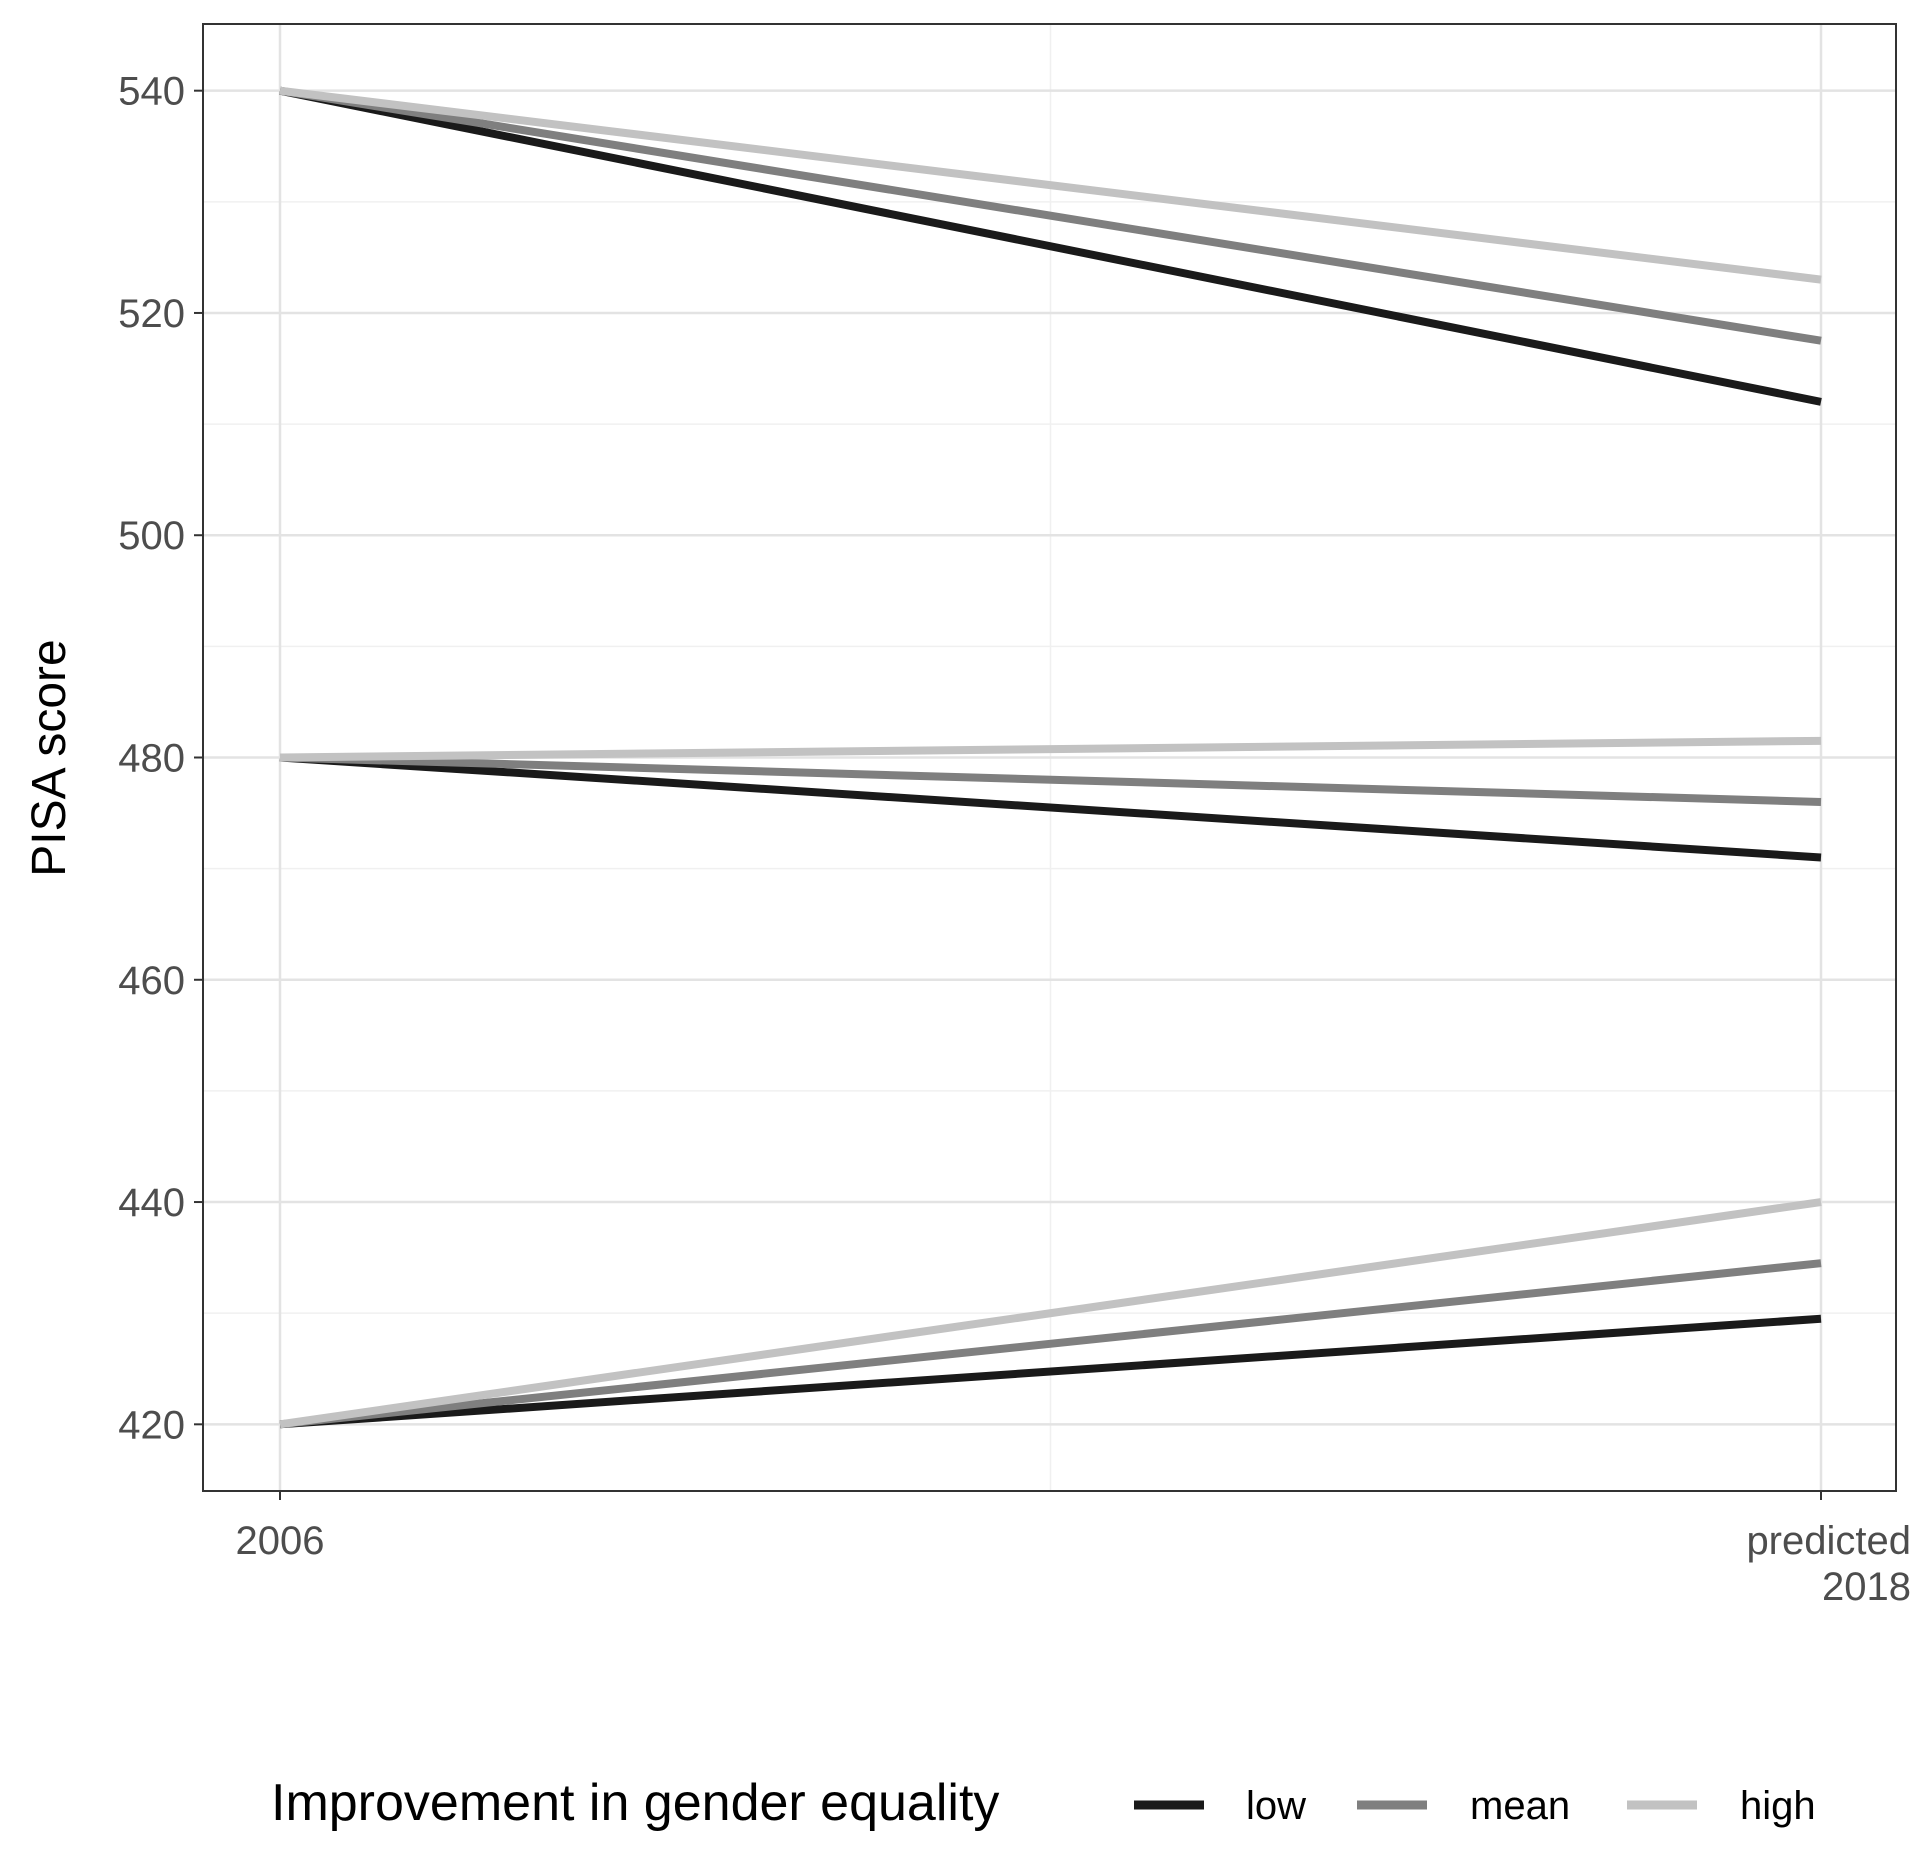 This screenshot has height=1864, width=1924. Describe the element at coordinates (151, 1203) in the screenshot. I see `y-tick-label: 440` at that location.